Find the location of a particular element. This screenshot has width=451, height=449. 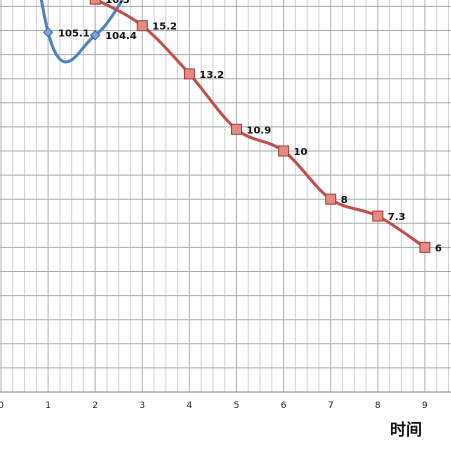

data-label: 6 is located at coordinates (438, 248).